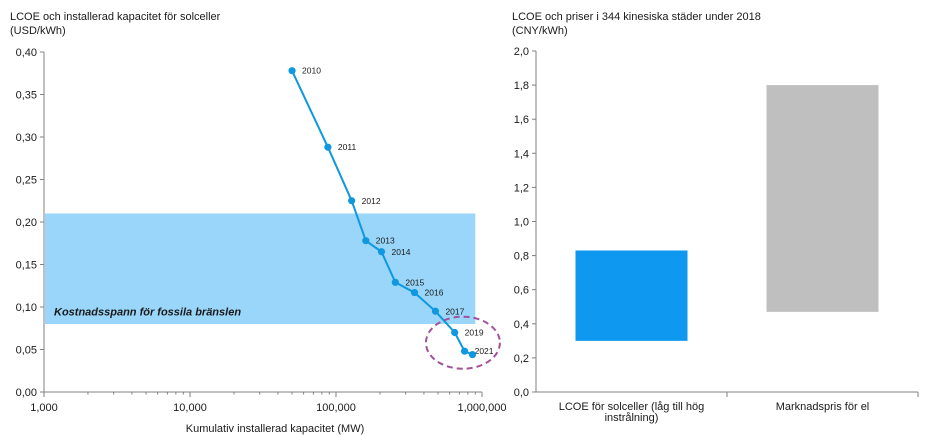 The image size is (928, 435). I want to click on category-label: instrålning), so click(632, 418).